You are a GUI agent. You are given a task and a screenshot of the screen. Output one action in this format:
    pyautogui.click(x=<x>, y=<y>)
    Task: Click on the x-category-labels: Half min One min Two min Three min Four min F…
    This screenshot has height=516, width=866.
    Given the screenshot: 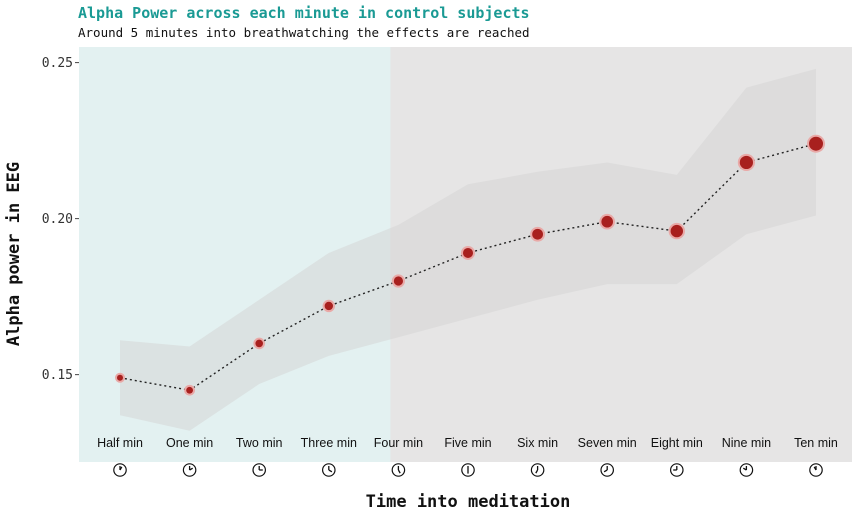 What is the action you would take?
    pyautogui.click(x=467, y=443)
    